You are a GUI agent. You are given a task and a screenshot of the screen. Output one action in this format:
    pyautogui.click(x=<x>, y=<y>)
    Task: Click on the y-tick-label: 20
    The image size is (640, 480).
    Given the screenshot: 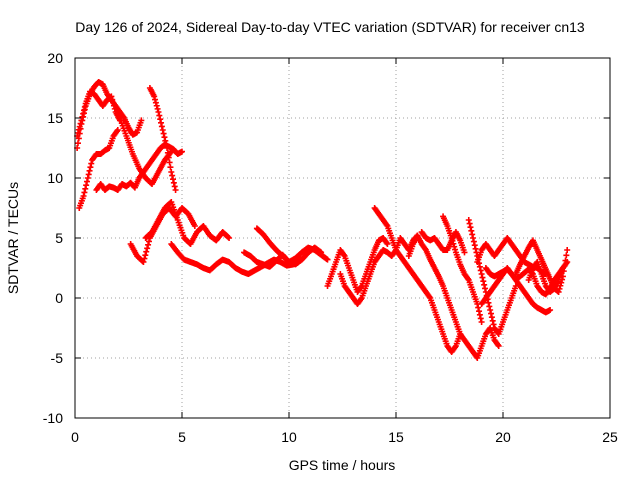 What is the action you would take?
    pyautogui.click(x=55, y=58)
    